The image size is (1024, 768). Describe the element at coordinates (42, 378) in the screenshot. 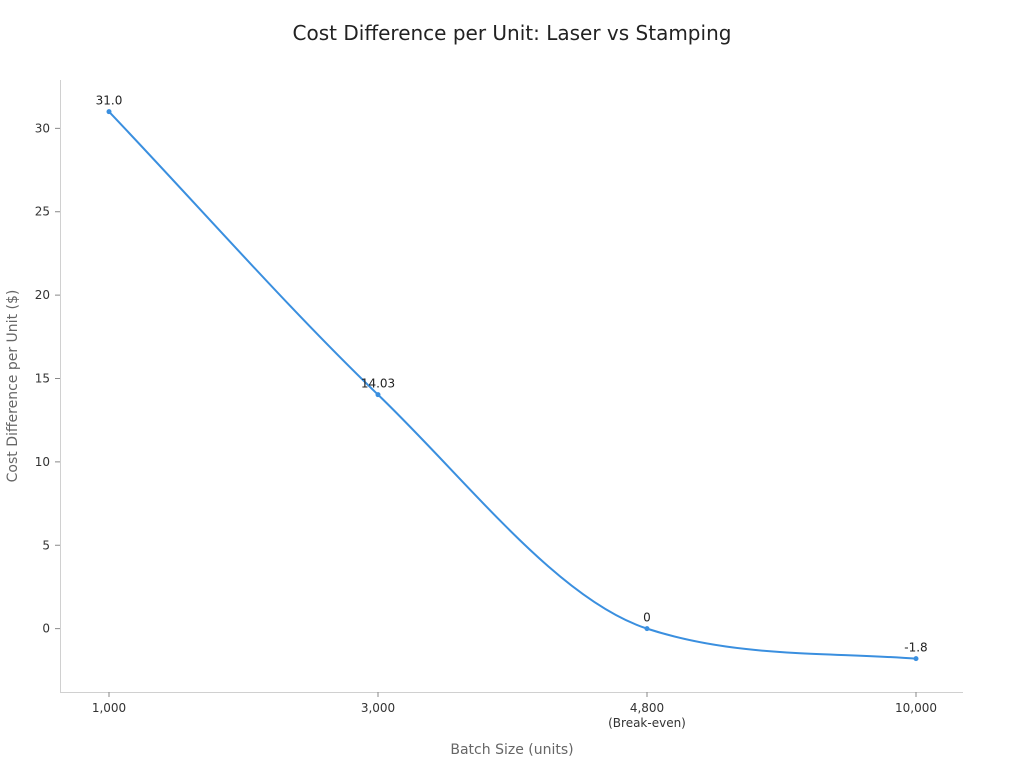

I see `y-tick-label: 15` at that location.